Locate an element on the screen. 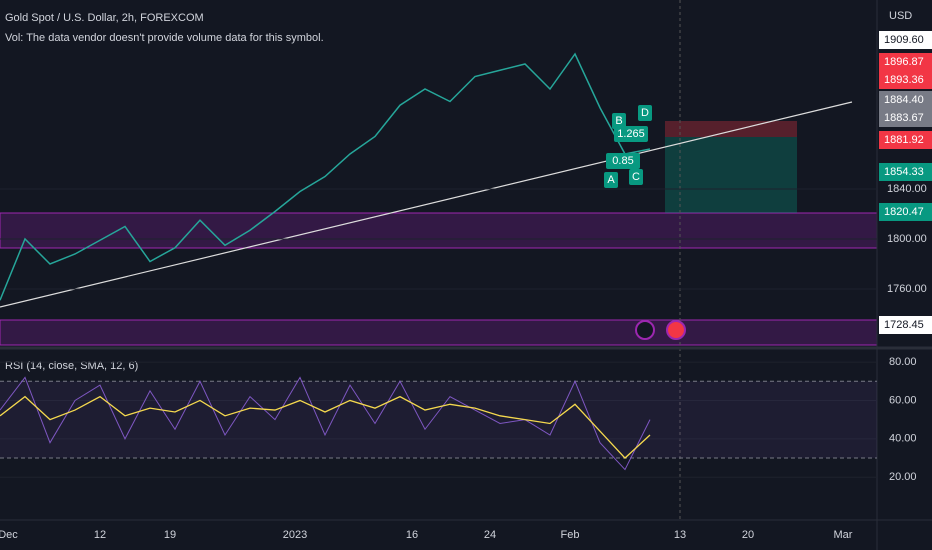  price-tag-label: 1881.92 is located at coordinates (904, 140).